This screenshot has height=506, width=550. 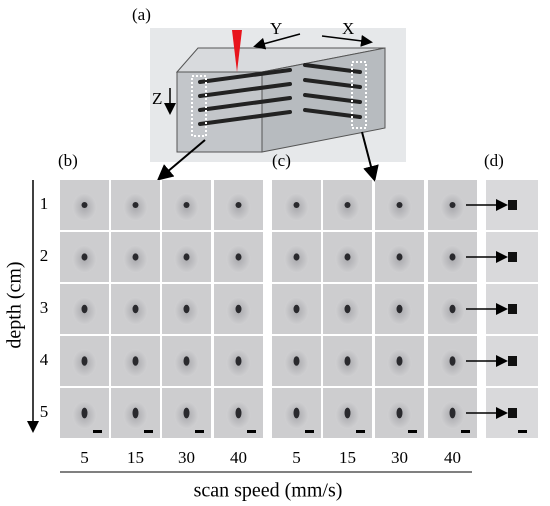 I want to click on x-arrow, so click(x=347, y=40).